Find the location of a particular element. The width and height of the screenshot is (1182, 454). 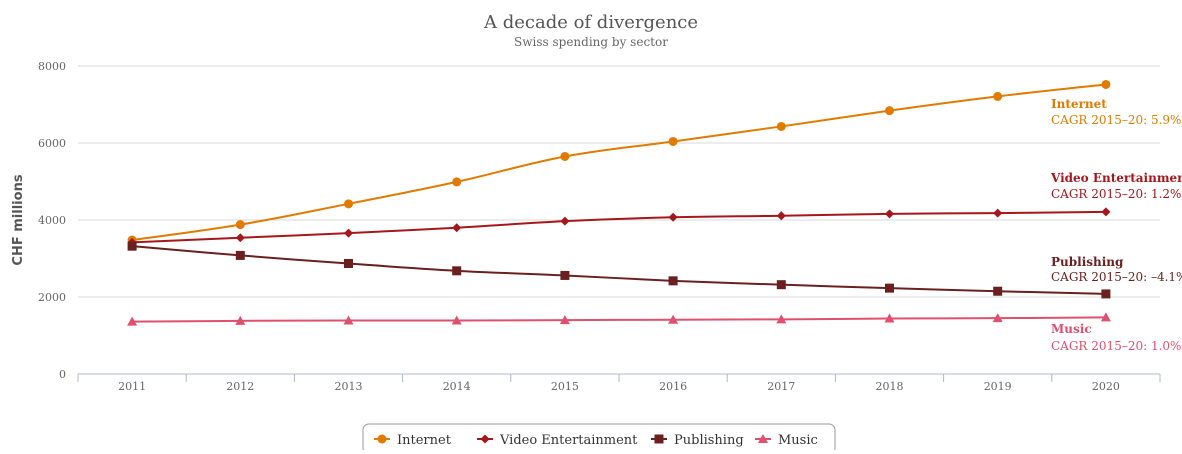

y-axis-label: CHF millions is located at coordinates (18, 219).